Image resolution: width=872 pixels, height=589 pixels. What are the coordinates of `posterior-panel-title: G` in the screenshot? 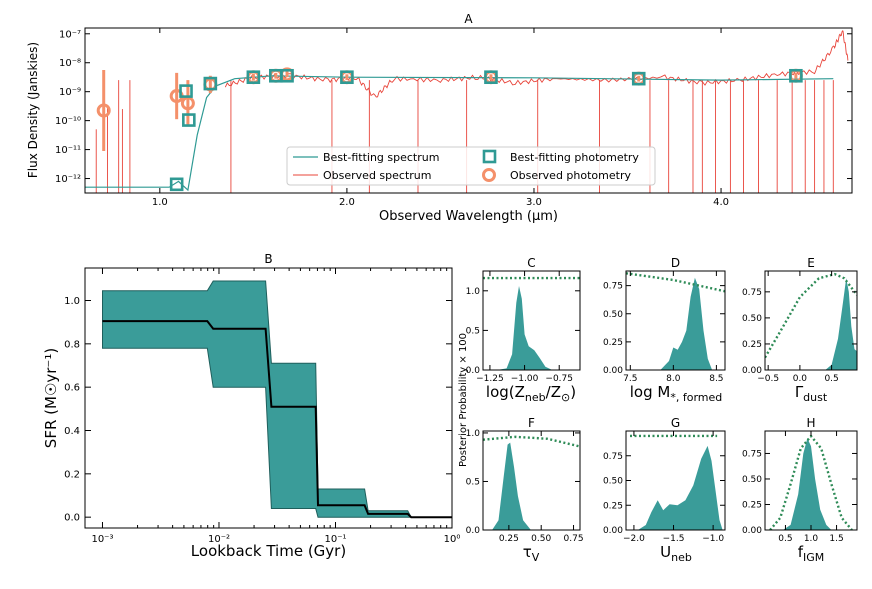 It's located at (675, 423).